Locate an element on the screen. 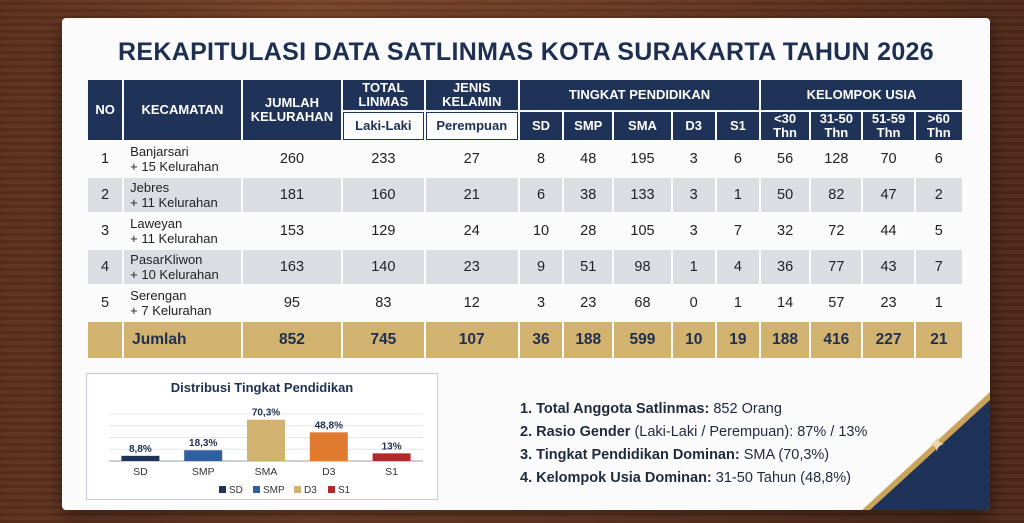  cell-kecamatan: PasarKliwon + 10 Kelurahan is located at coordinates (182, 267).